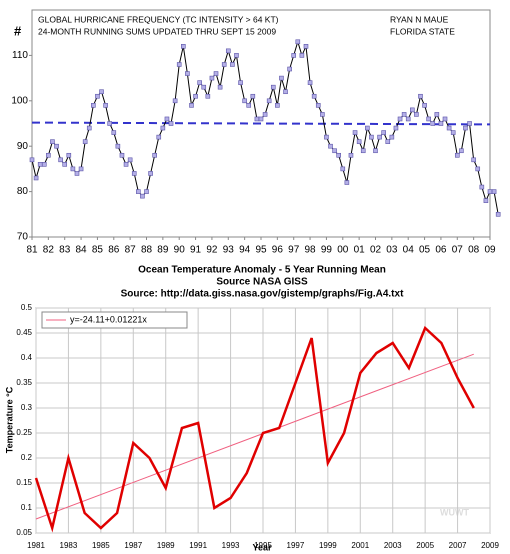  What do you see at coordinates (163, 250) in the screenshot?
I see `x-tick-label: 89` at bounding box center [163, 250].